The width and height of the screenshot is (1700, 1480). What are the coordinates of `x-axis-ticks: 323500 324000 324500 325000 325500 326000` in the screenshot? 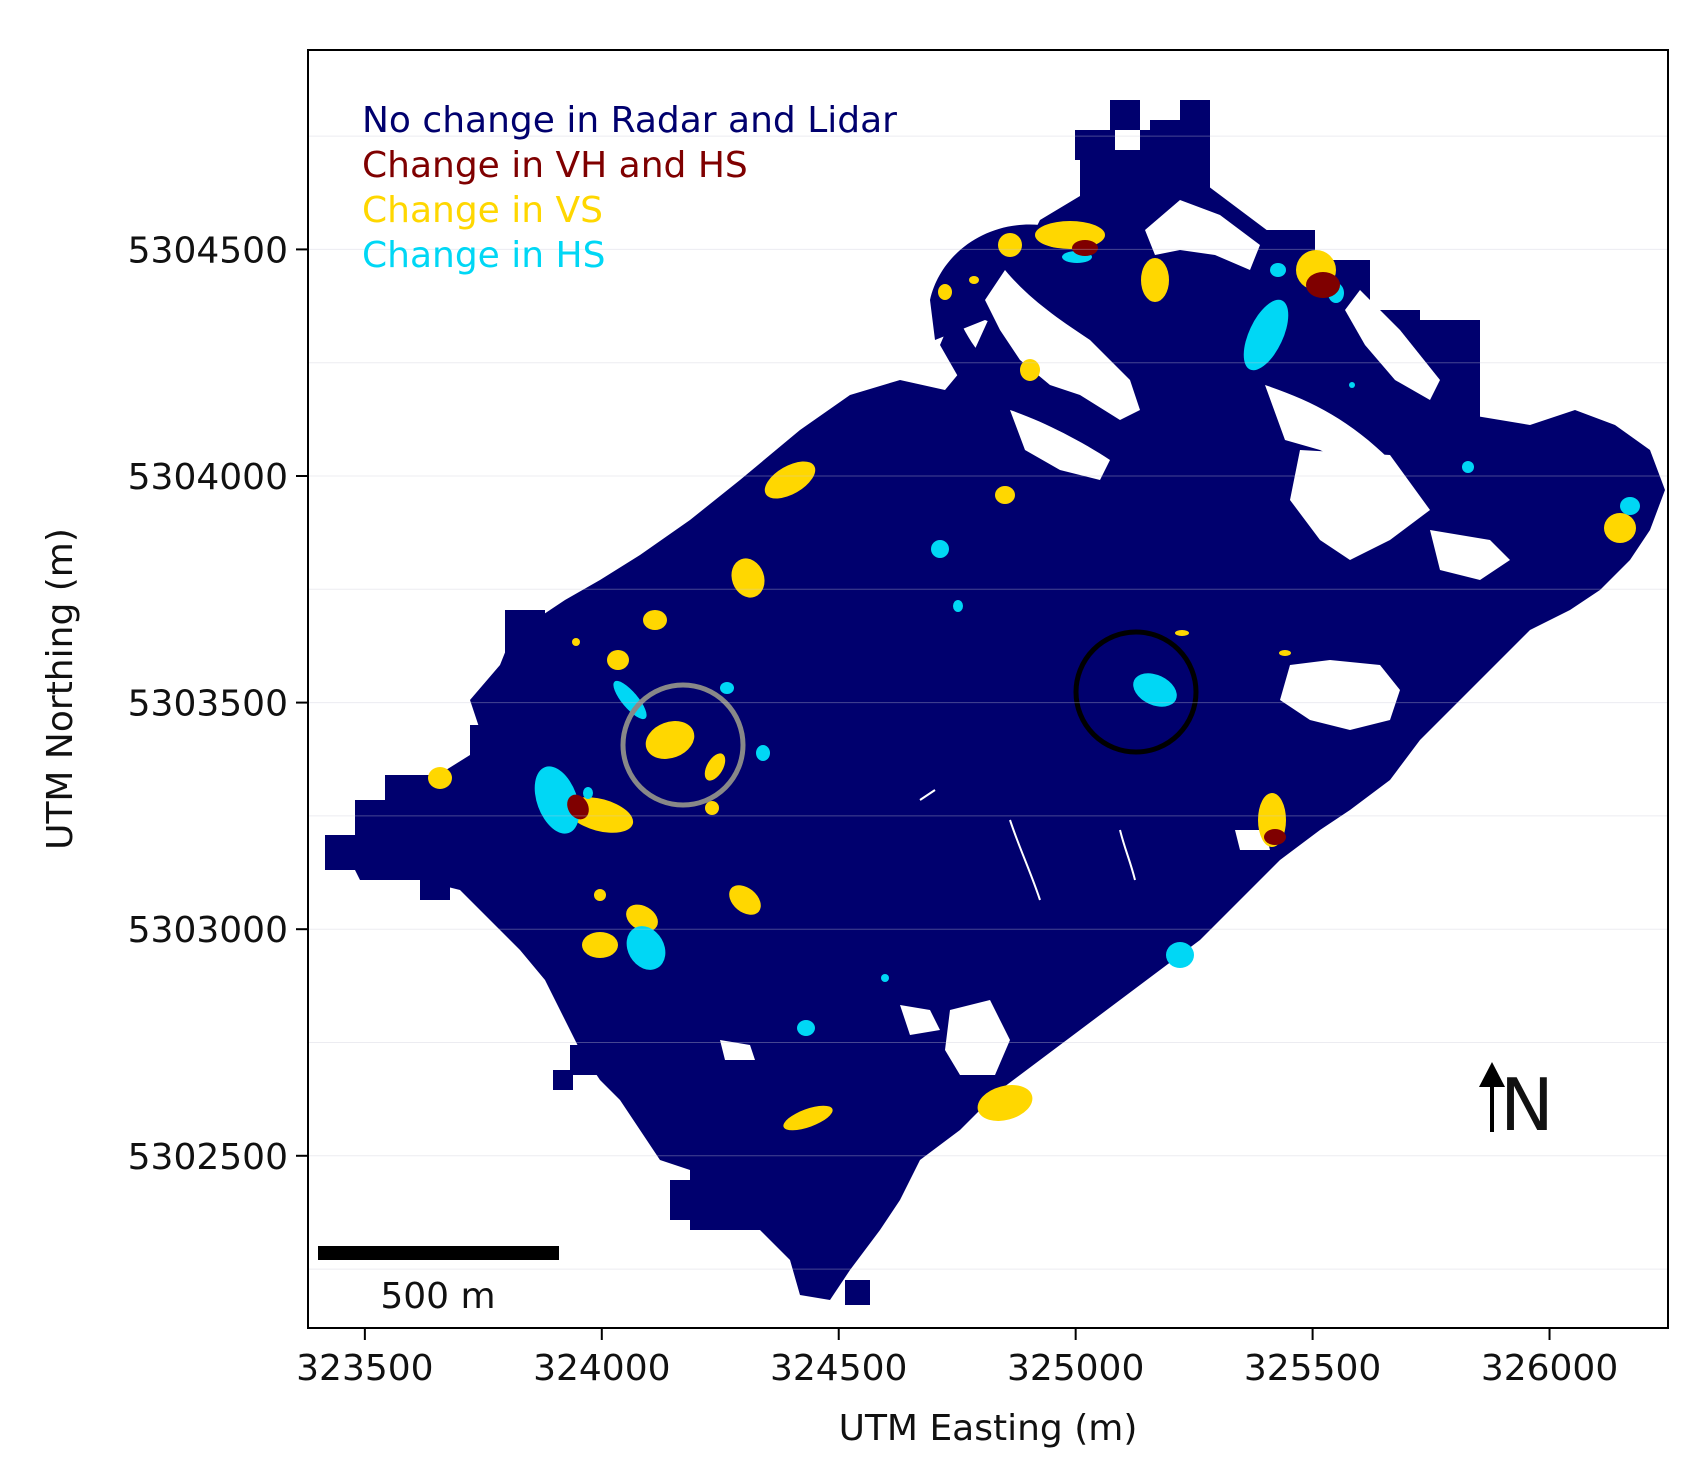 It's located at (957, 1358).